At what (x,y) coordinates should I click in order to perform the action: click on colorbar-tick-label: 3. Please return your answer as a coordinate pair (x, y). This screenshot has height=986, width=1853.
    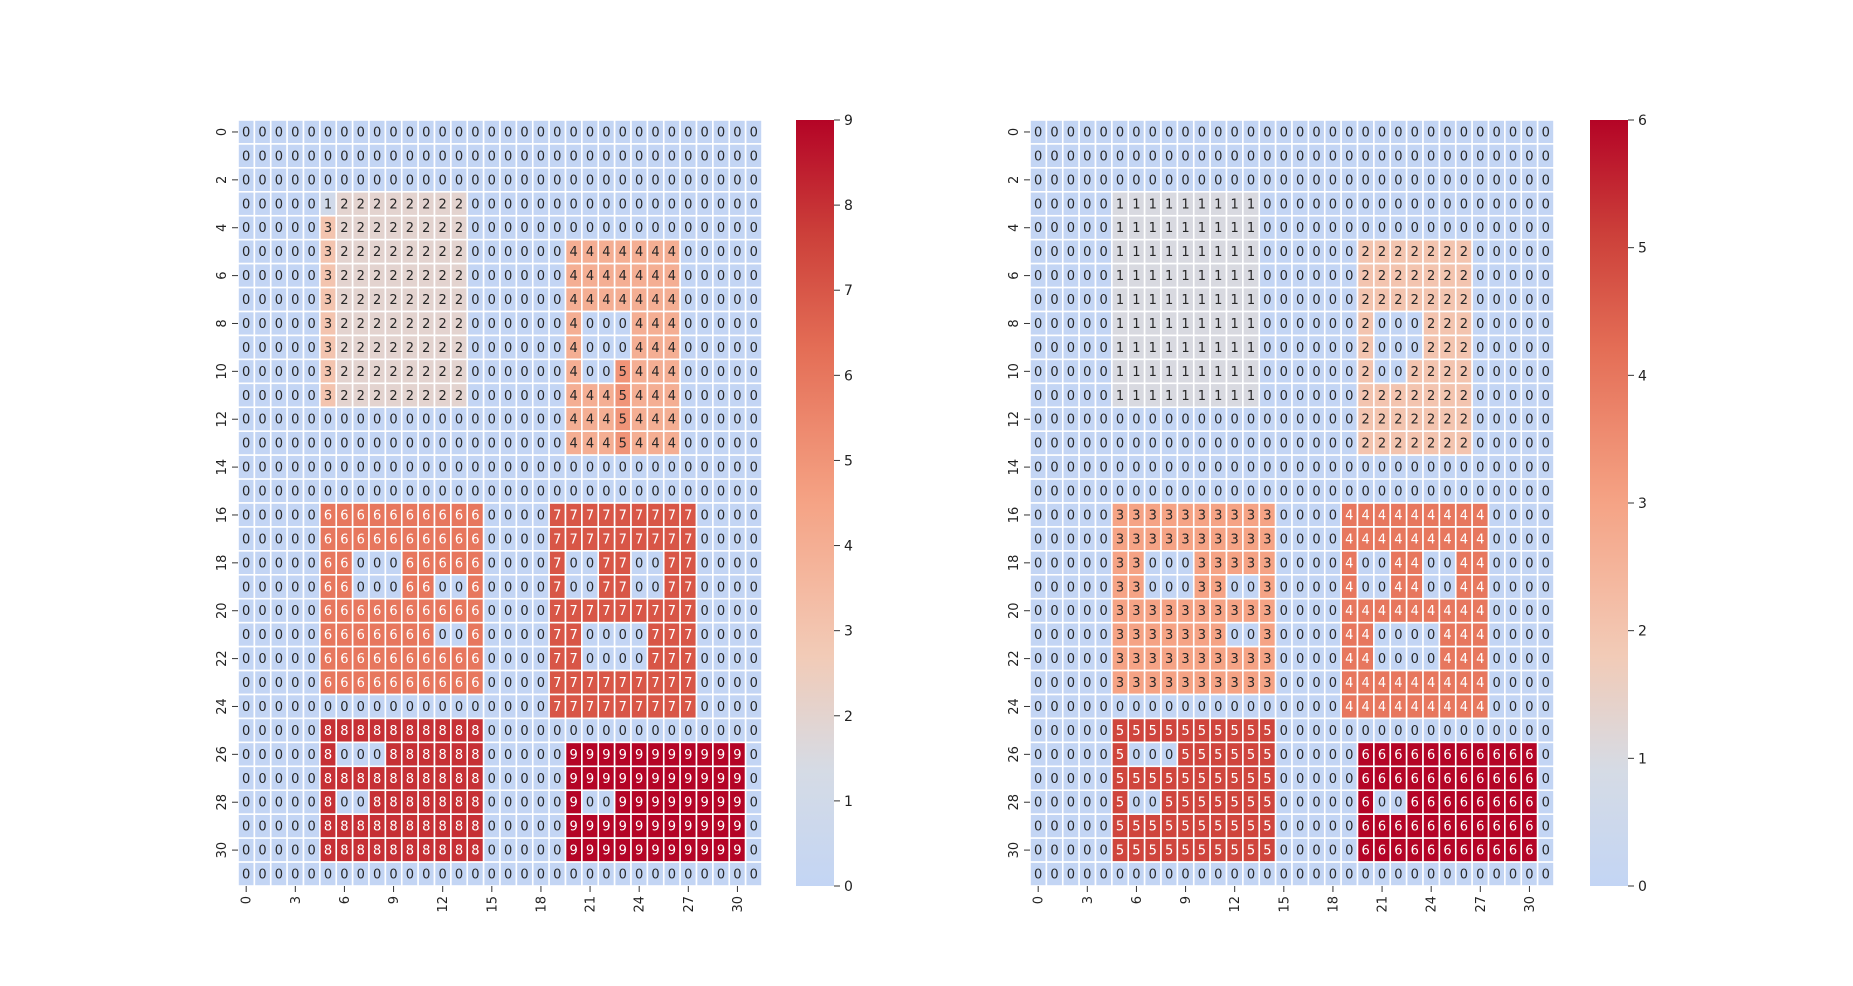
    Looking at the image, I should click on (848, 632).